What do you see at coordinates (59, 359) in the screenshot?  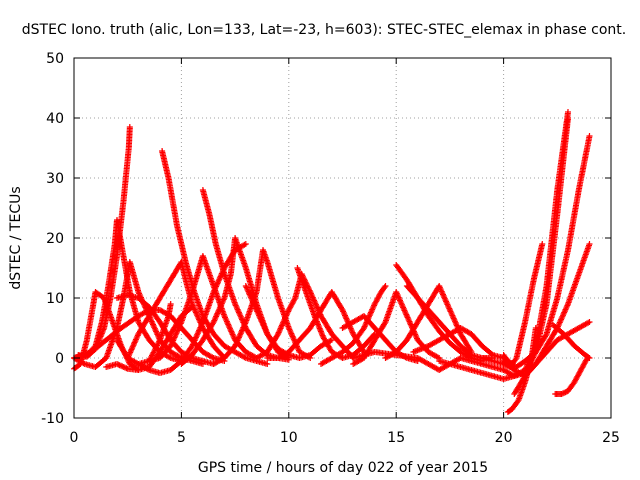 I see `y-tick-label: 0` at bounding box center [59, 359].